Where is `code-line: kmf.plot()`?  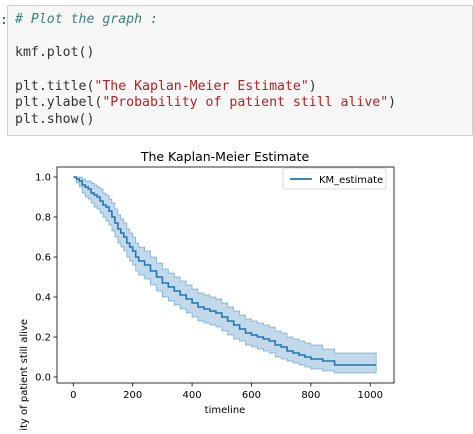 code-line: kmf.plot() is located at coordinates (240, 53).